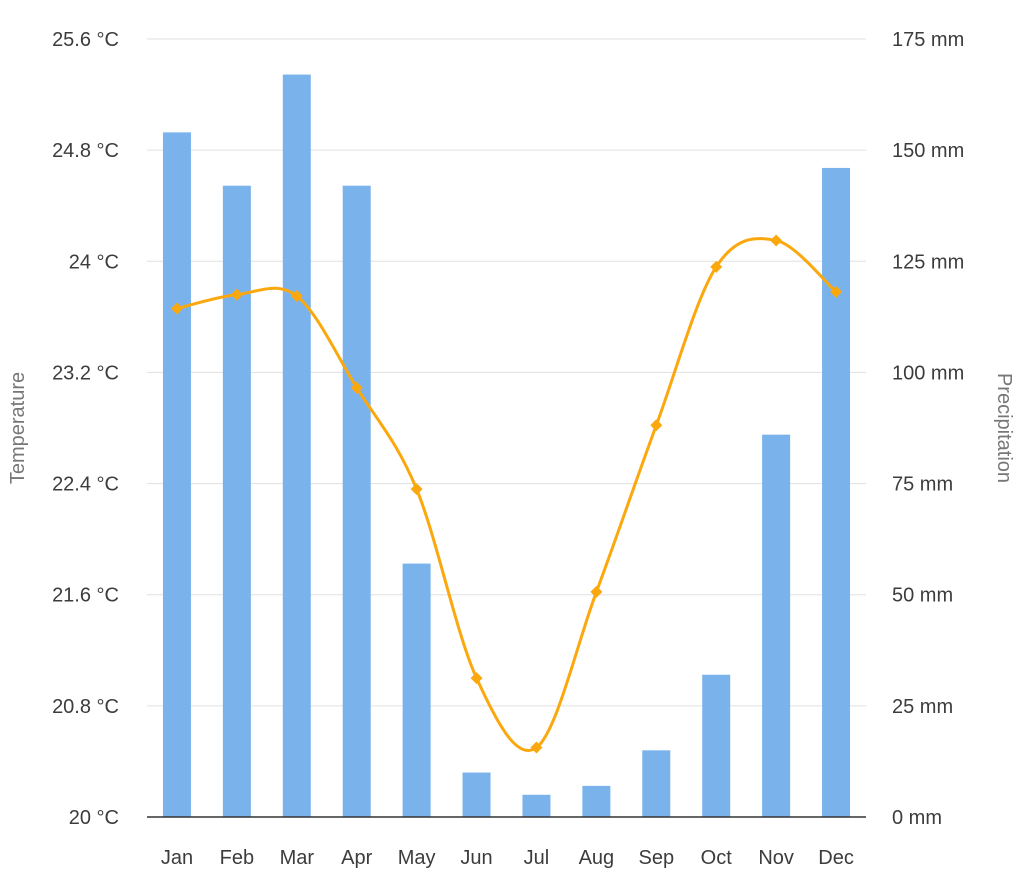 This screenshot has height=876, width=1024. Describe the element at coordinates (85, 40) in the screenshot. I see `left-tick-label: 25.6 °C` at that location.